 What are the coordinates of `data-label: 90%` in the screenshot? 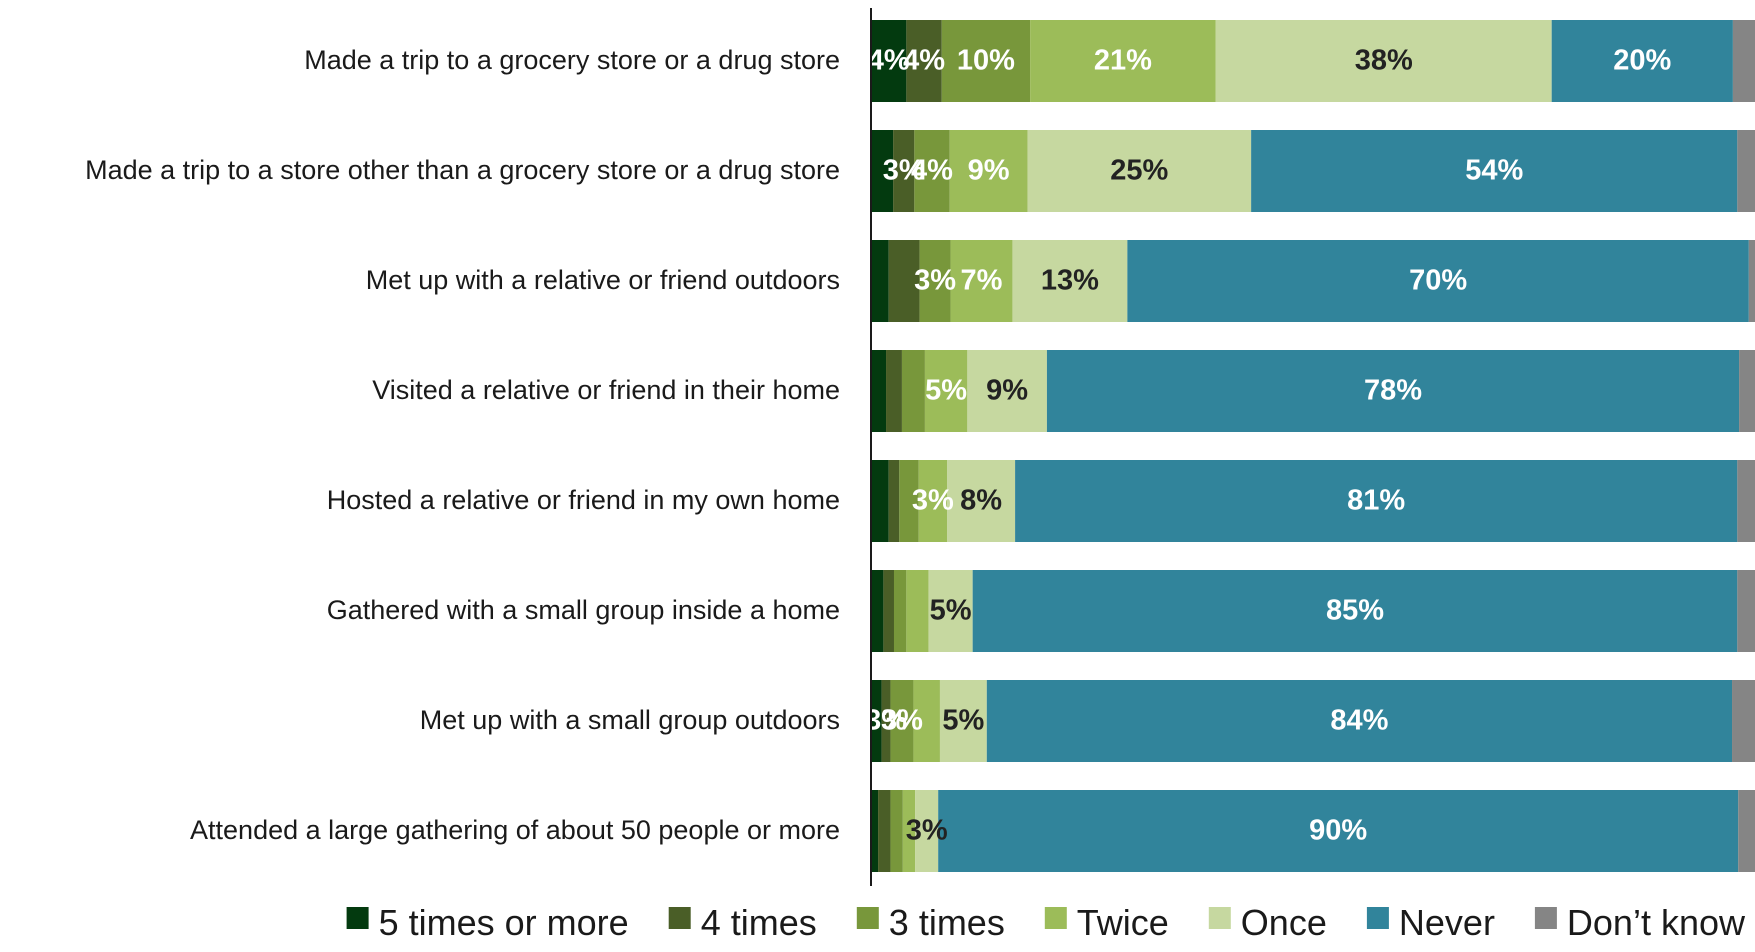 It's located at (1338, 831).